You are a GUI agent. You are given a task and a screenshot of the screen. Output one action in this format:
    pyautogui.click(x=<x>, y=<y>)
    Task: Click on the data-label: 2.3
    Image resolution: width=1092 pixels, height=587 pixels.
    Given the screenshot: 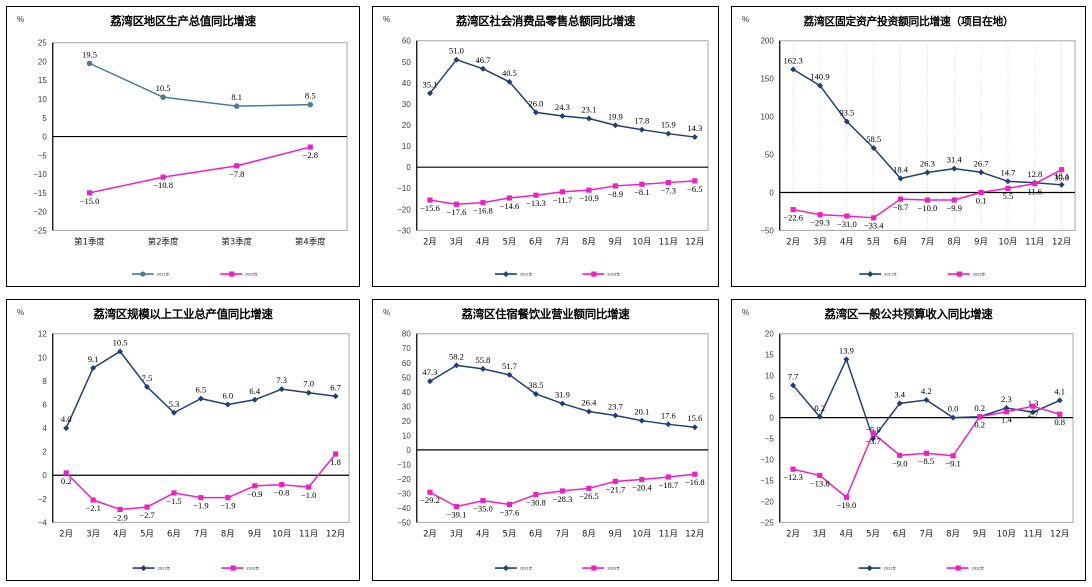 What is the action you would take?
    pyautogui.click(x=1006, y=399)
    